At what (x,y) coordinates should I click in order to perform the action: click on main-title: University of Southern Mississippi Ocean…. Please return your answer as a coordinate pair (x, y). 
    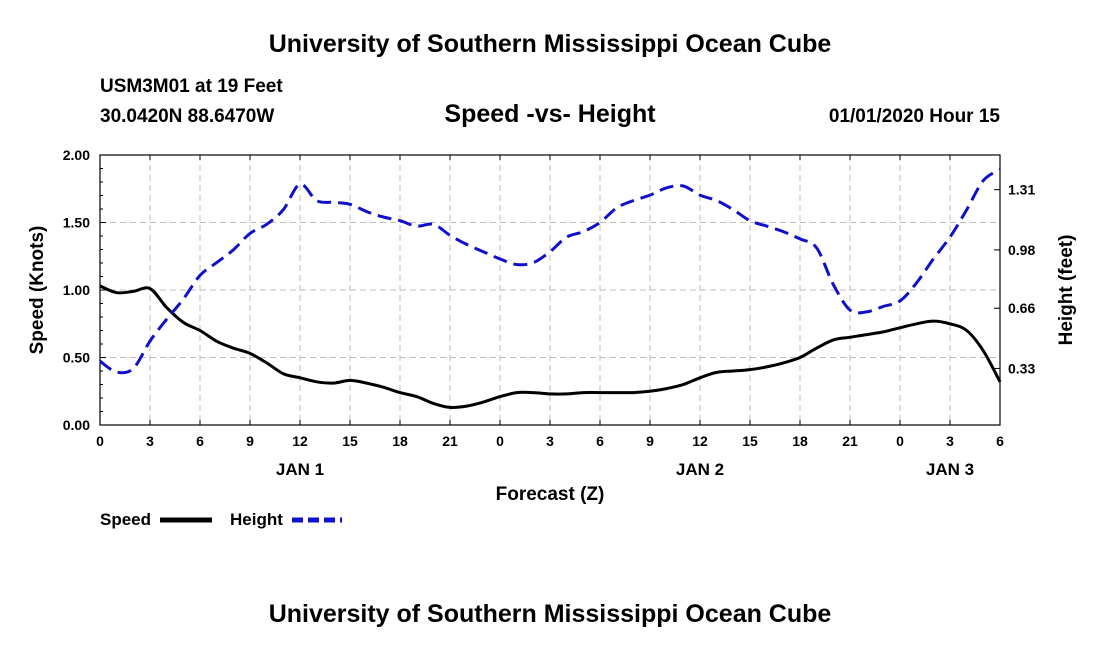
    Looking at the image, I should click on (550, 44).